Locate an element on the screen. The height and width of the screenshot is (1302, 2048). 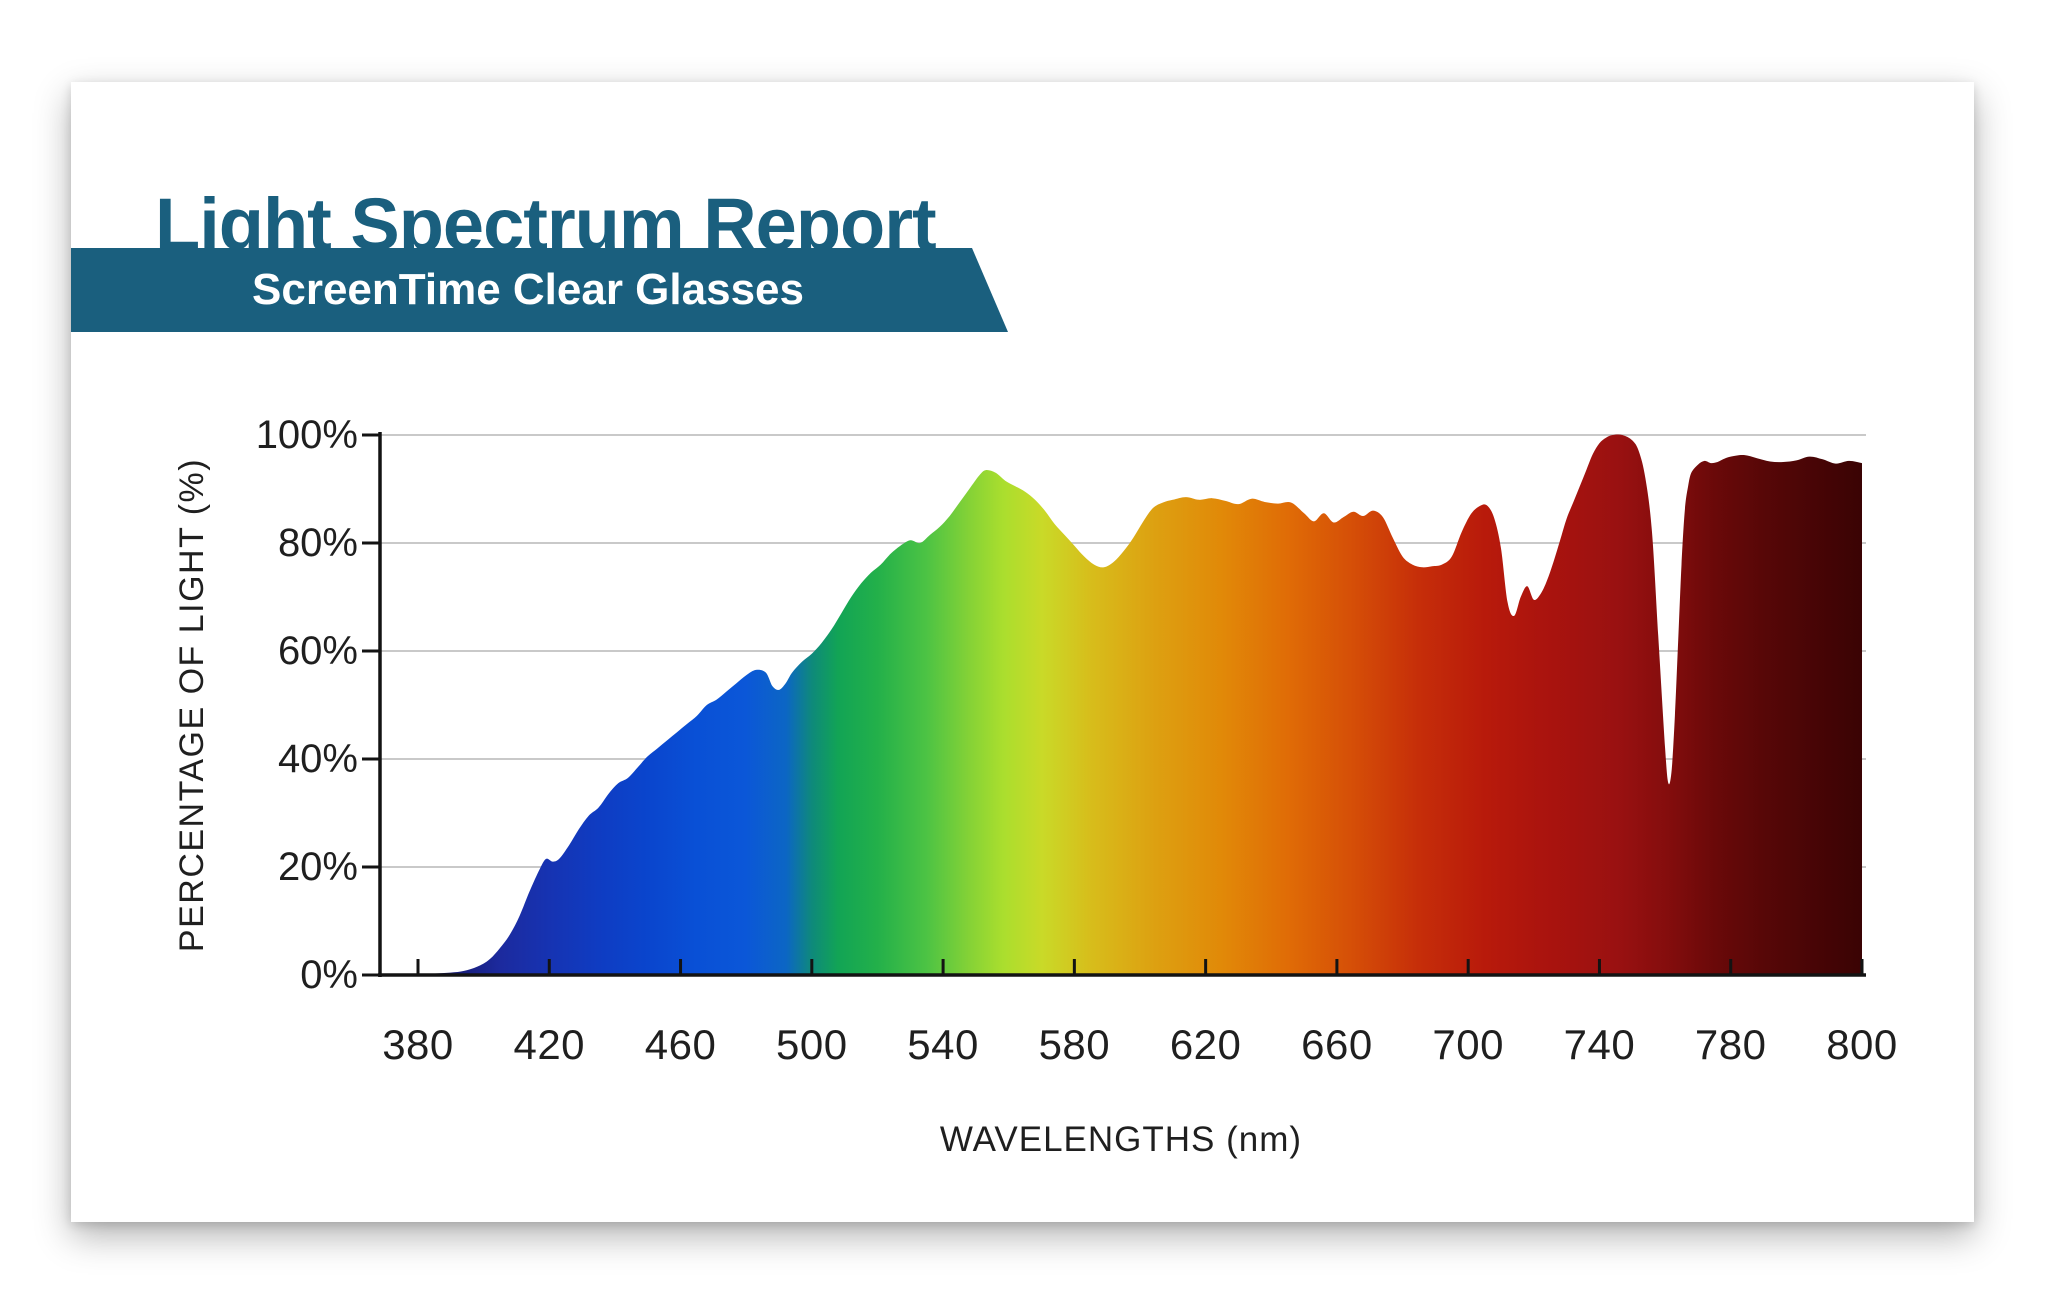
x-tick-label: 700 is located at coordinates (1468, 1044).